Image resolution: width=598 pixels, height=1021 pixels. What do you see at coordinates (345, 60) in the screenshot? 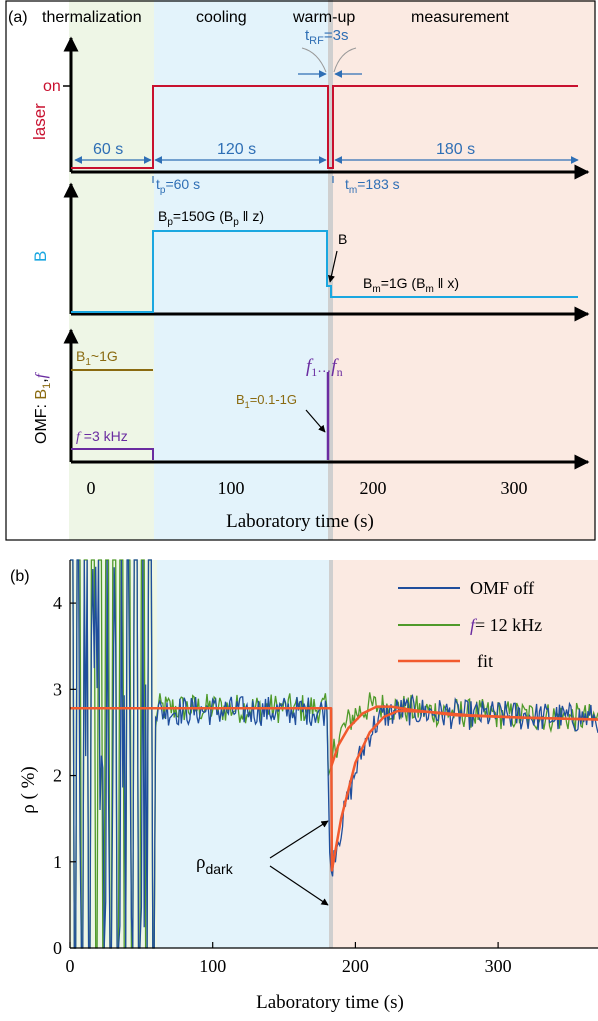
I see `trf-bracket-right` at bounding box center [345, 60].